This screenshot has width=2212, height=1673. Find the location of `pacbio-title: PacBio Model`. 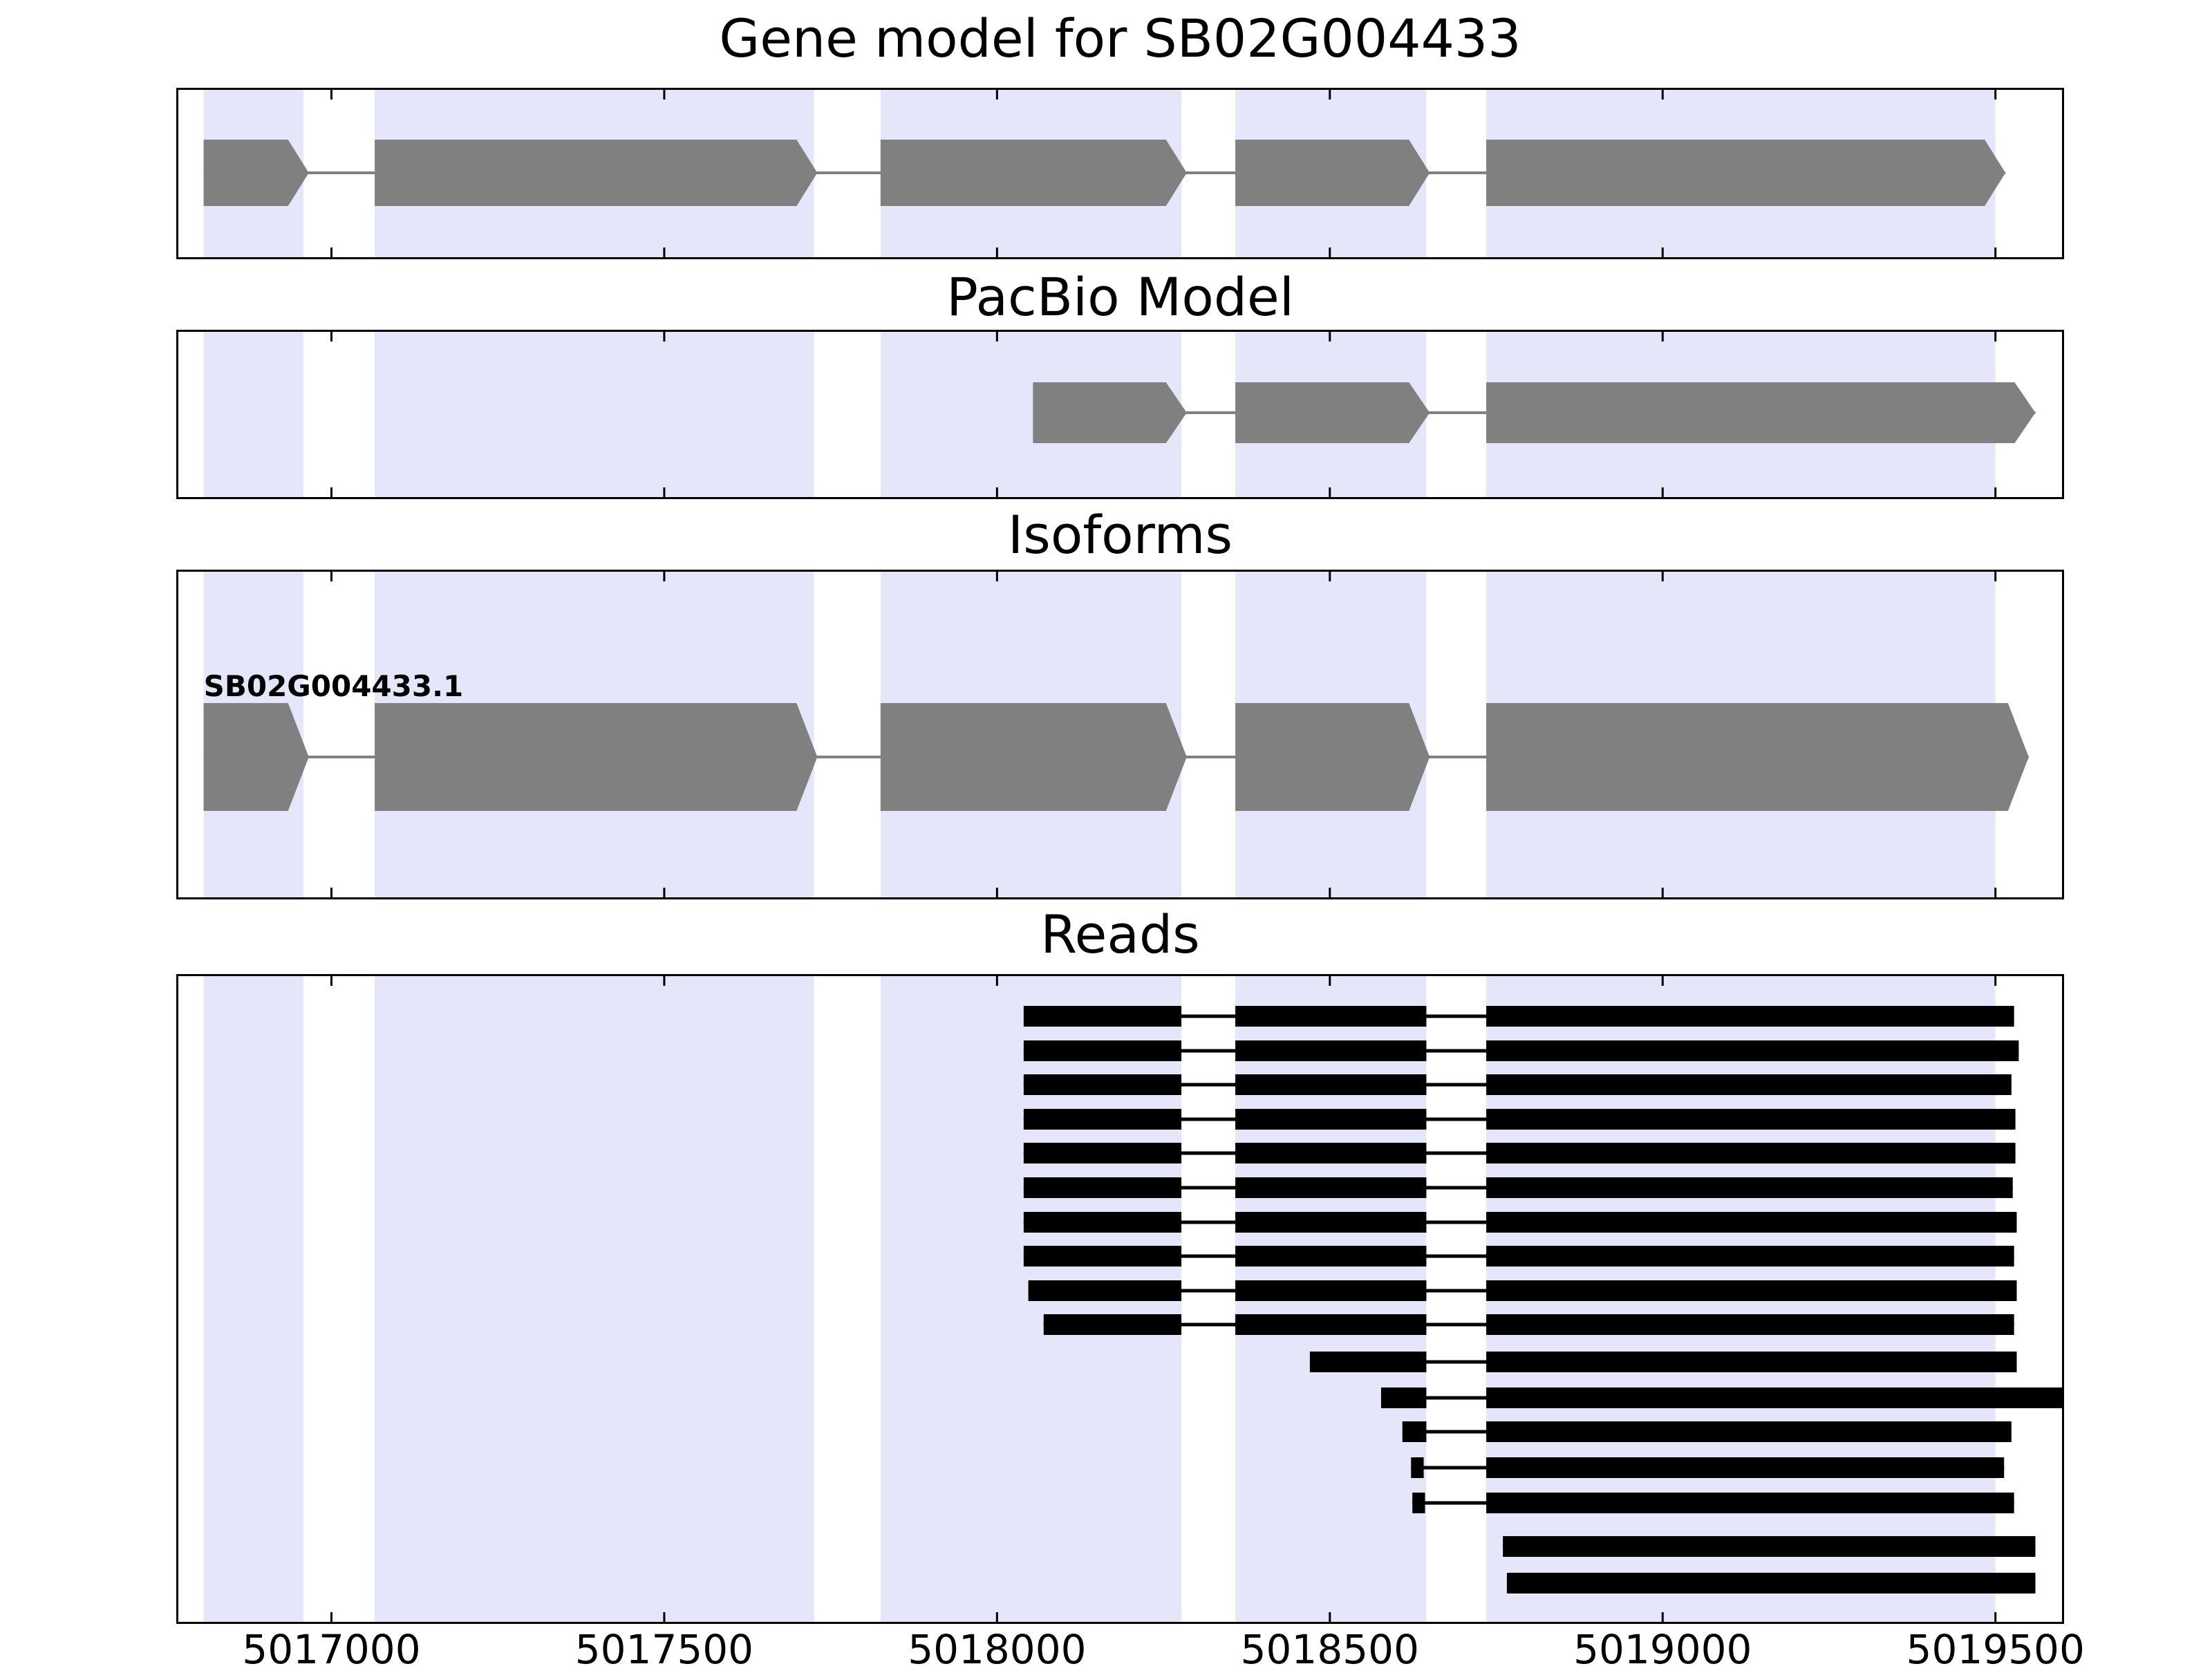

pacbio-title: PacBio Model is located at coordinates (1120, 297).